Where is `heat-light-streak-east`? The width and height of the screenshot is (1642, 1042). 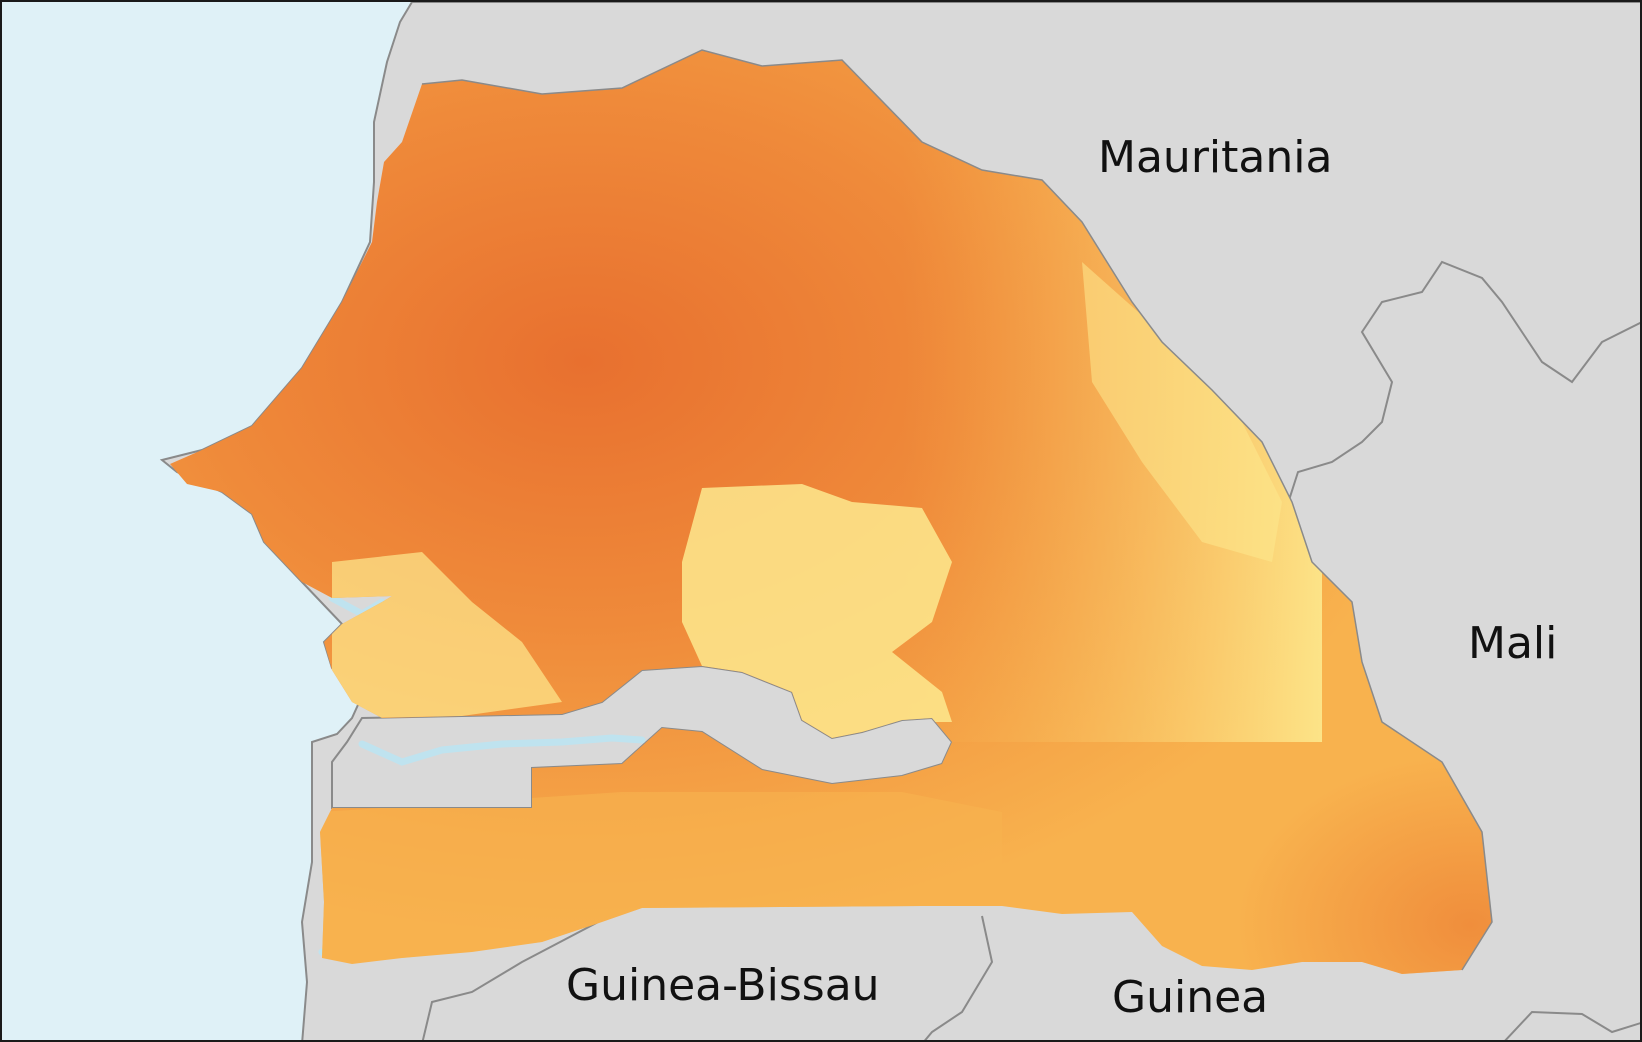 heat-light-streak-east is located at coordinates (1182, 412).